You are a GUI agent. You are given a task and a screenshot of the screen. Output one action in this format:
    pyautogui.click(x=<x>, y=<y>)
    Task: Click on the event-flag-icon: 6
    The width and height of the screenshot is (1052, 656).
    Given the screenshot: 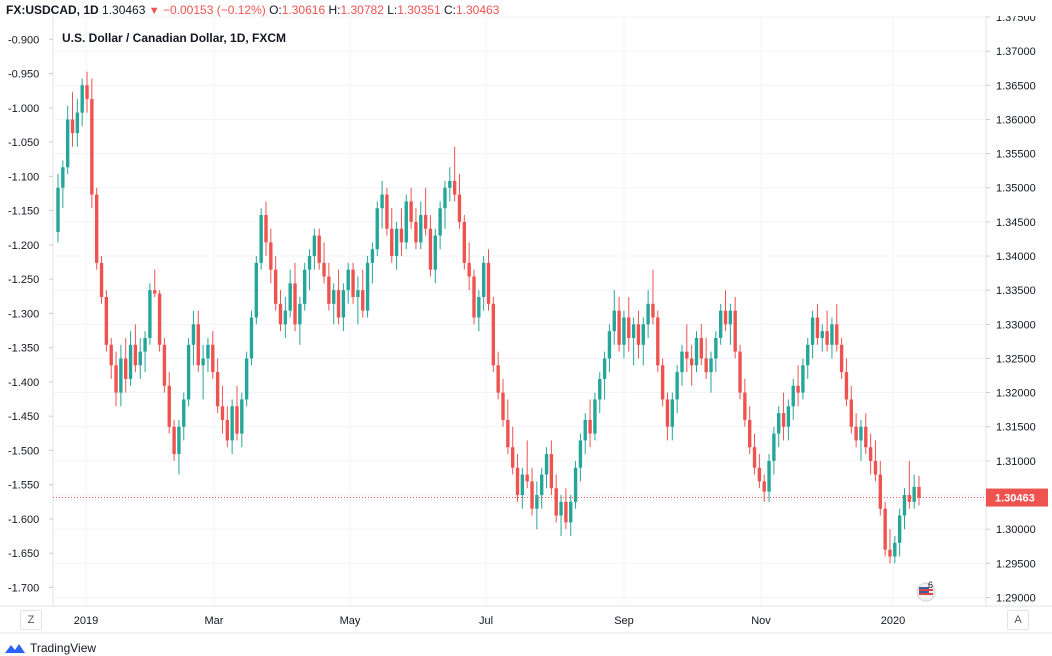 What is the action you would take?
    pyautogui.click(x=926, y=591)
    